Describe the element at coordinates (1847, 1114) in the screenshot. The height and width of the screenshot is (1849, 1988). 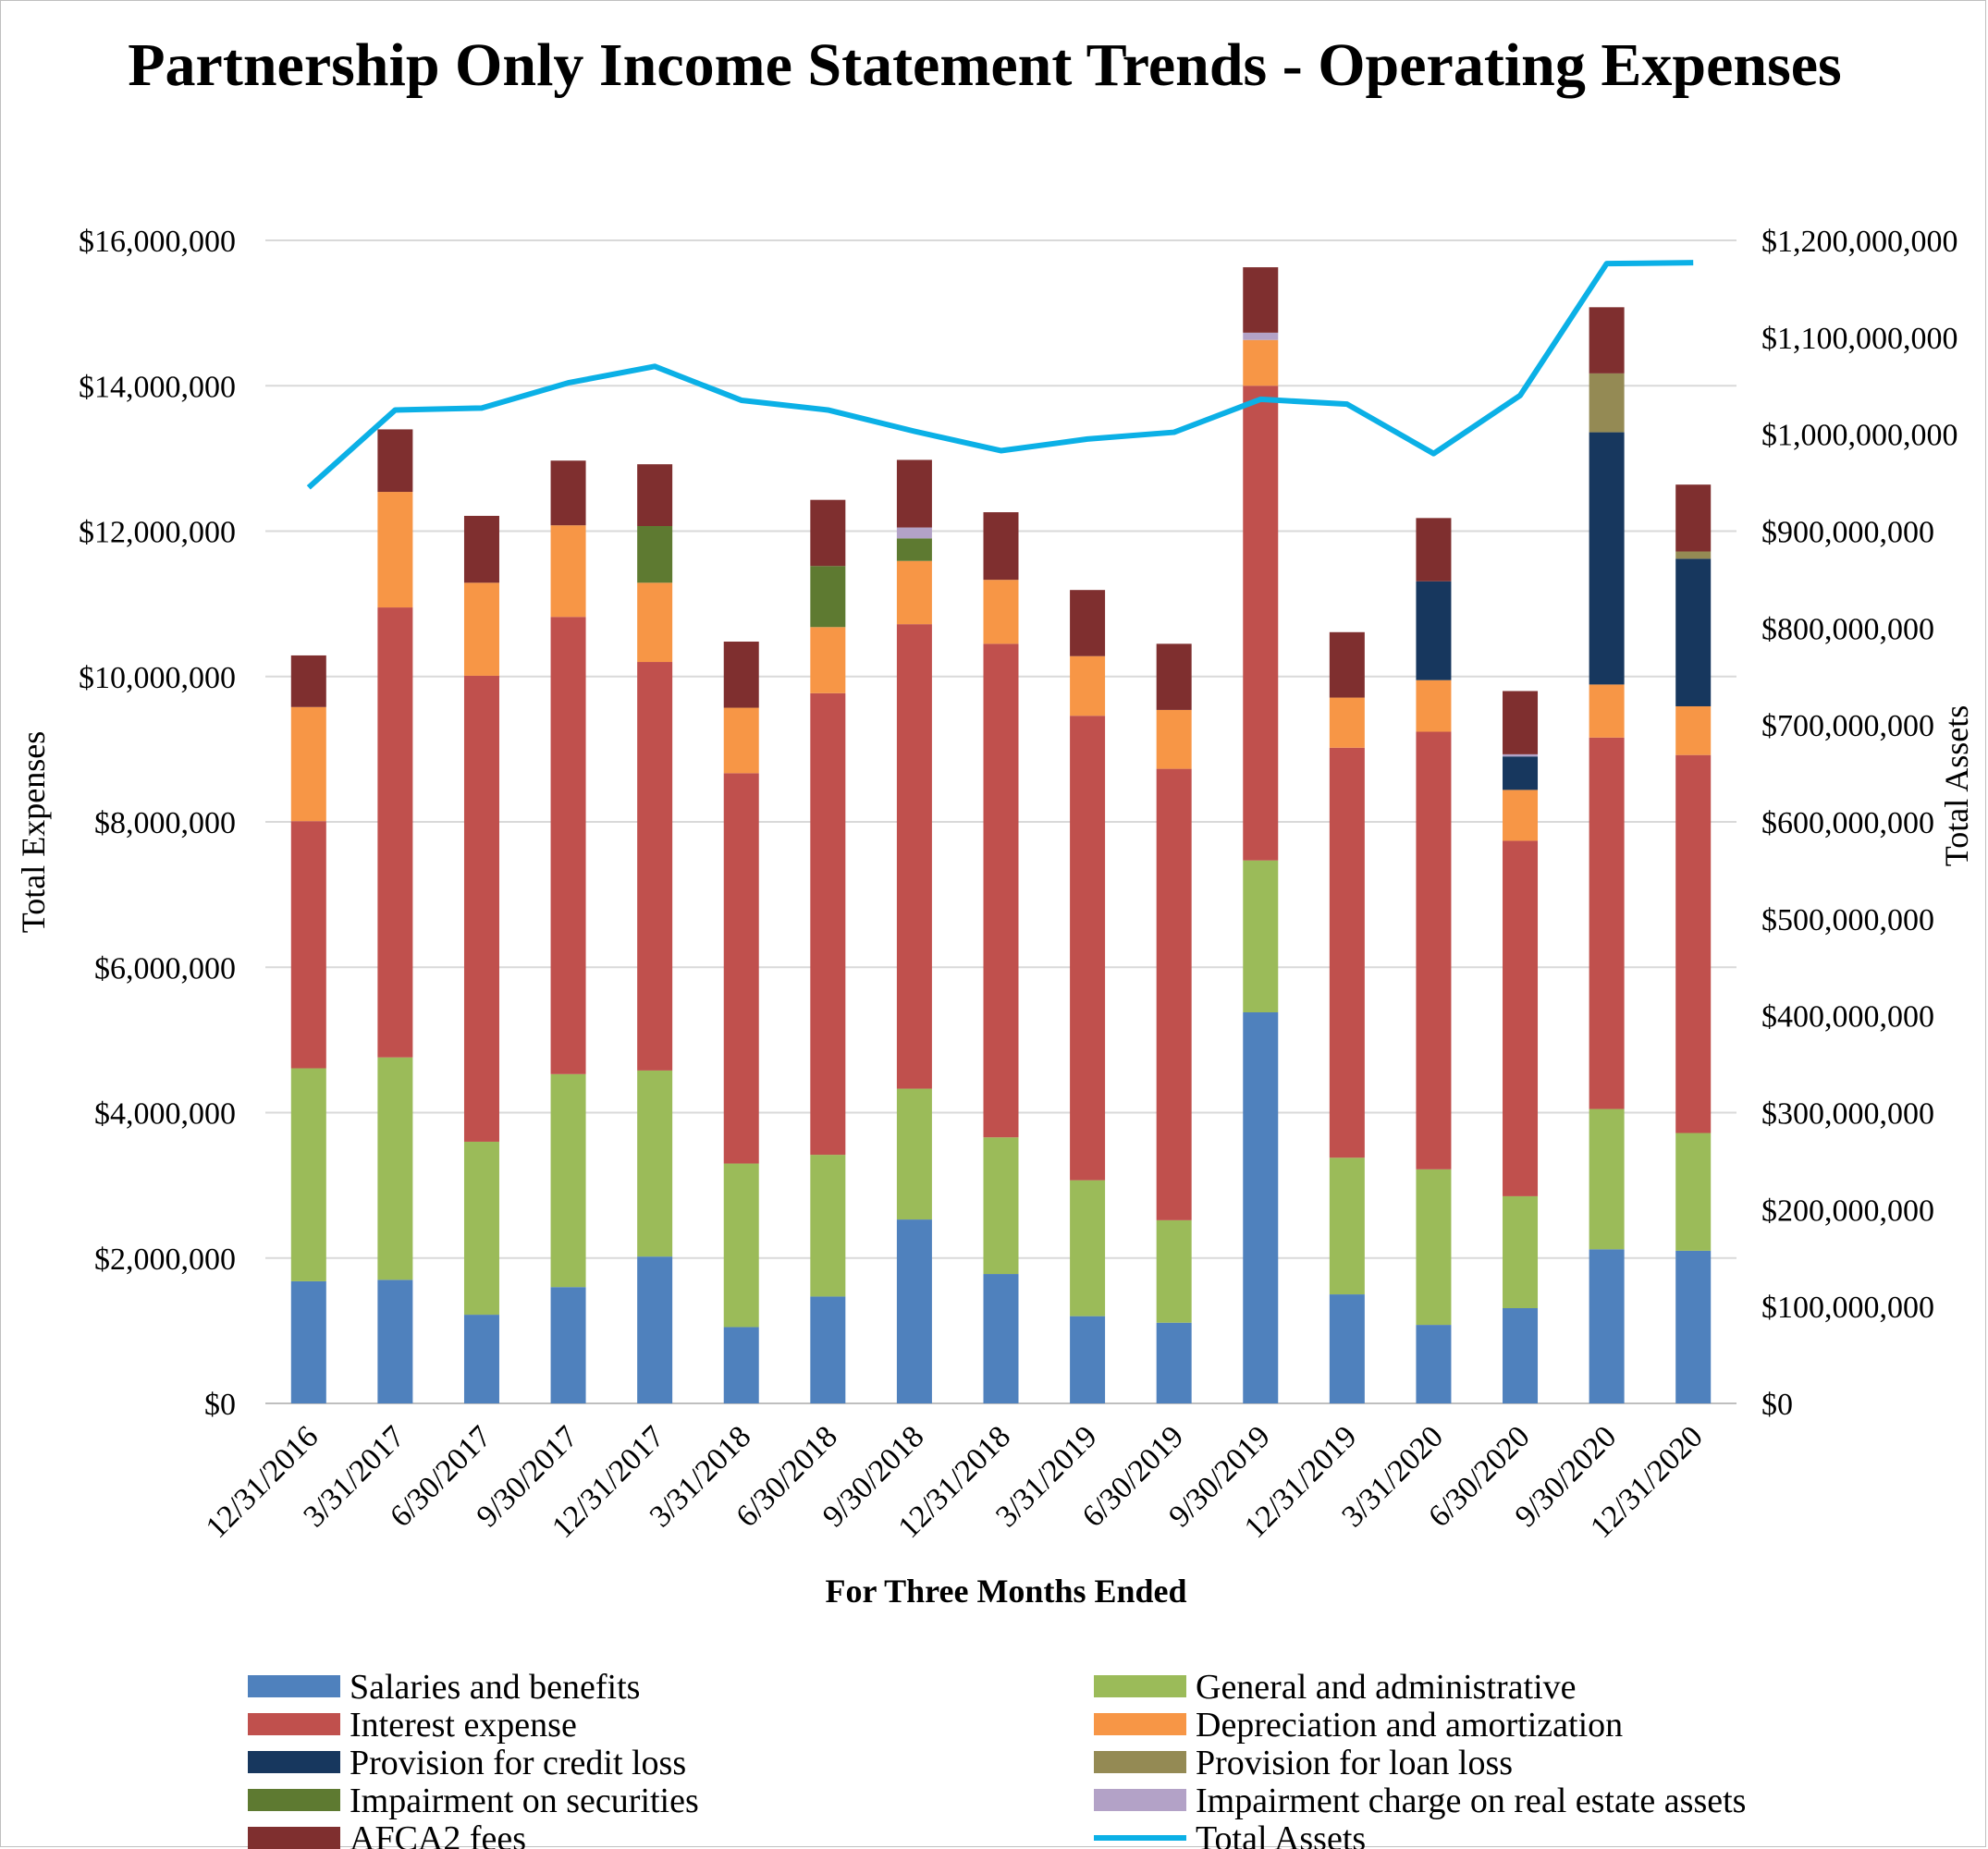
I see `y2-tick-label: $300,000,000` at that location.